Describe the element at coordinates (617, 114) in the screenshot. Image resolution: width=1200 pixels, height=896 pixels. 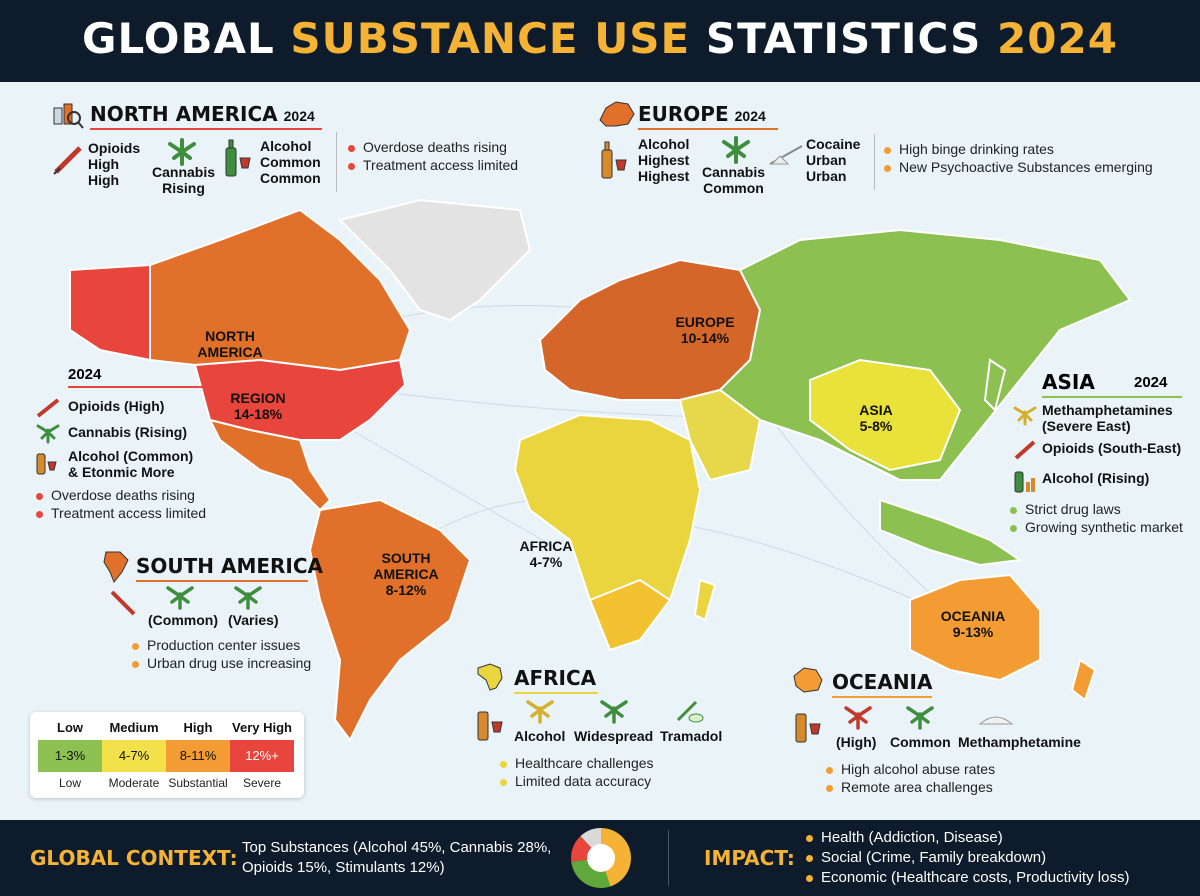
I see `europe-map-icon` at that location.